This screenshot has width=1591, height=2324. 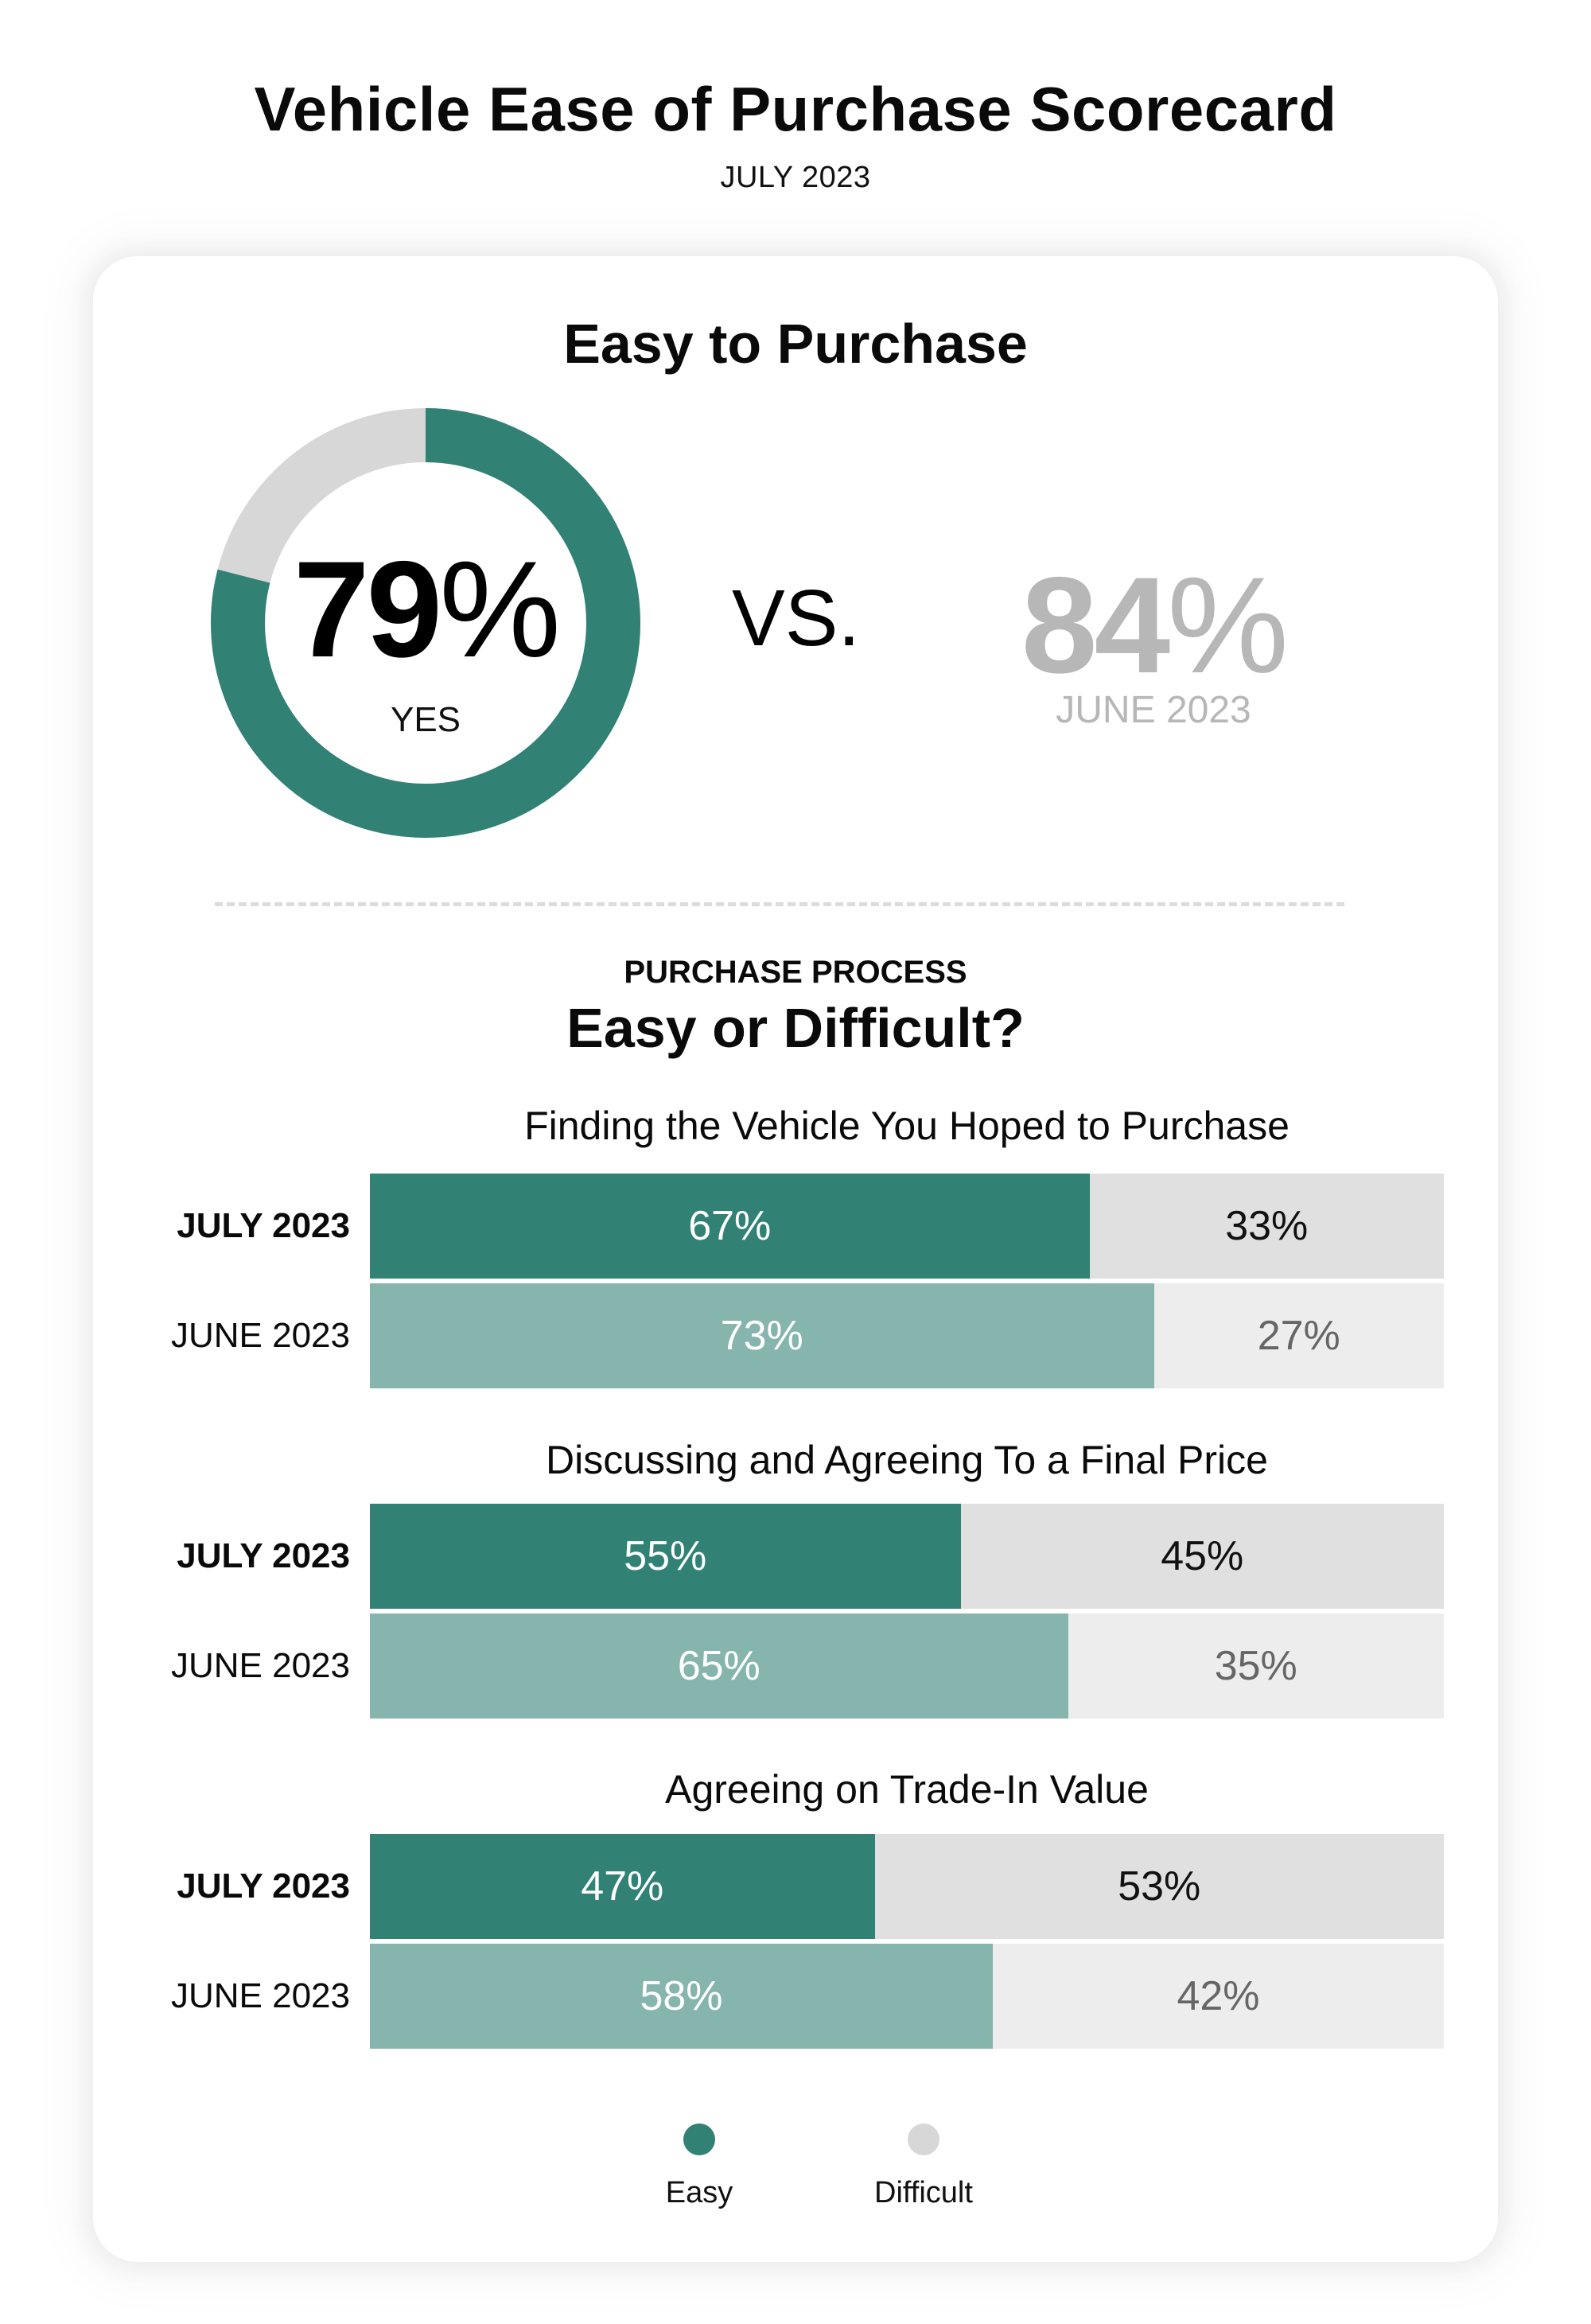 What do you see at coordinates (1218, 1996) in the screenshot?
I see `bar-segment-difficult: 42%` at bounding box center [1218, 1996].